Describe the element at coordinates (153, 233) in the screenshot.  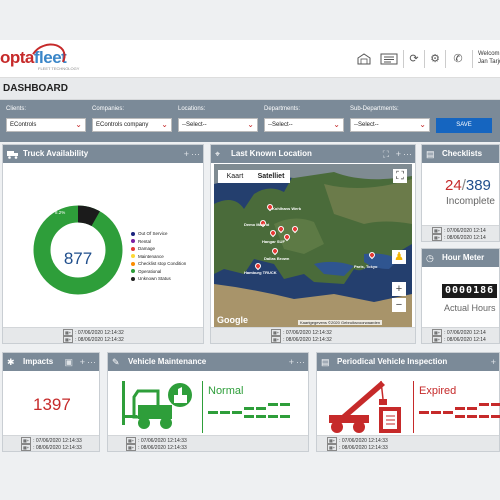
I see `legend-label: Out Of Service` at that location.